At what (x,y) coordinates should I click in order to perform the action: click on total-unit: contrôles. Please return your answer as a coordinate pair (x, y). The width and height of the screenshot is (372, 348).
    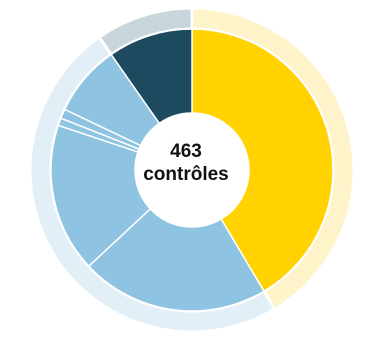
    Looking at the image, I should click on (186, 174).